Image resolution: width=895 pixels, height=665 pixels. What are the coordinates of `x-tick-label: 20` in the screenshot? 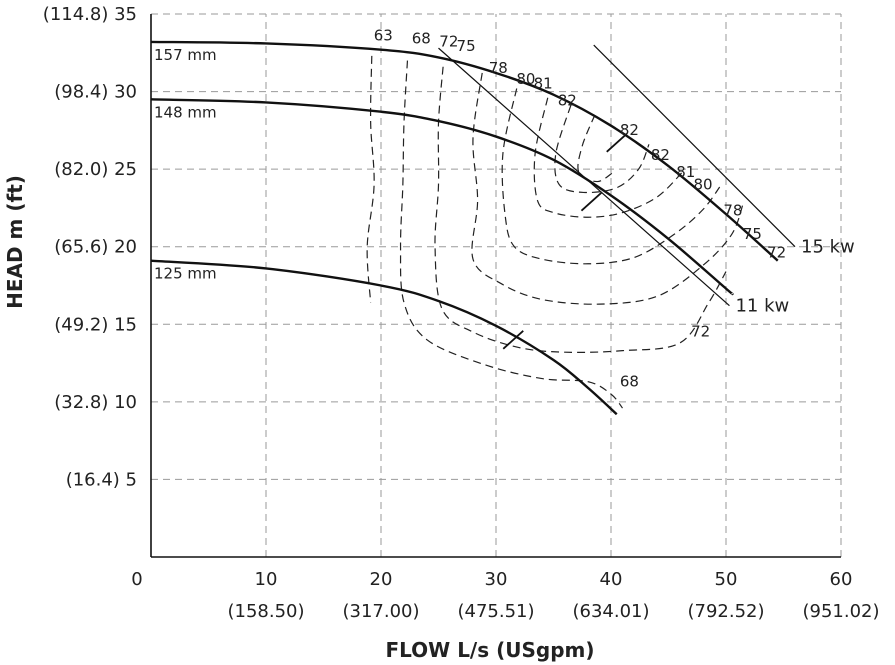 It's located at (381, 579).